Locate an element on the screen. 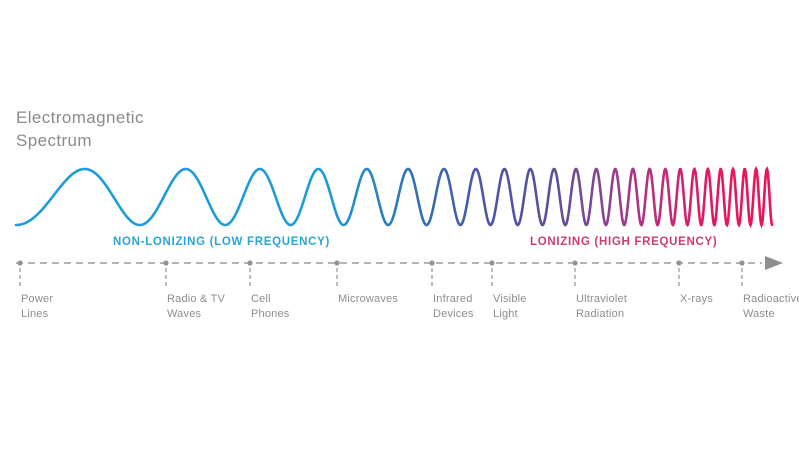  axis-ticks is located at coordinates (381, 274).